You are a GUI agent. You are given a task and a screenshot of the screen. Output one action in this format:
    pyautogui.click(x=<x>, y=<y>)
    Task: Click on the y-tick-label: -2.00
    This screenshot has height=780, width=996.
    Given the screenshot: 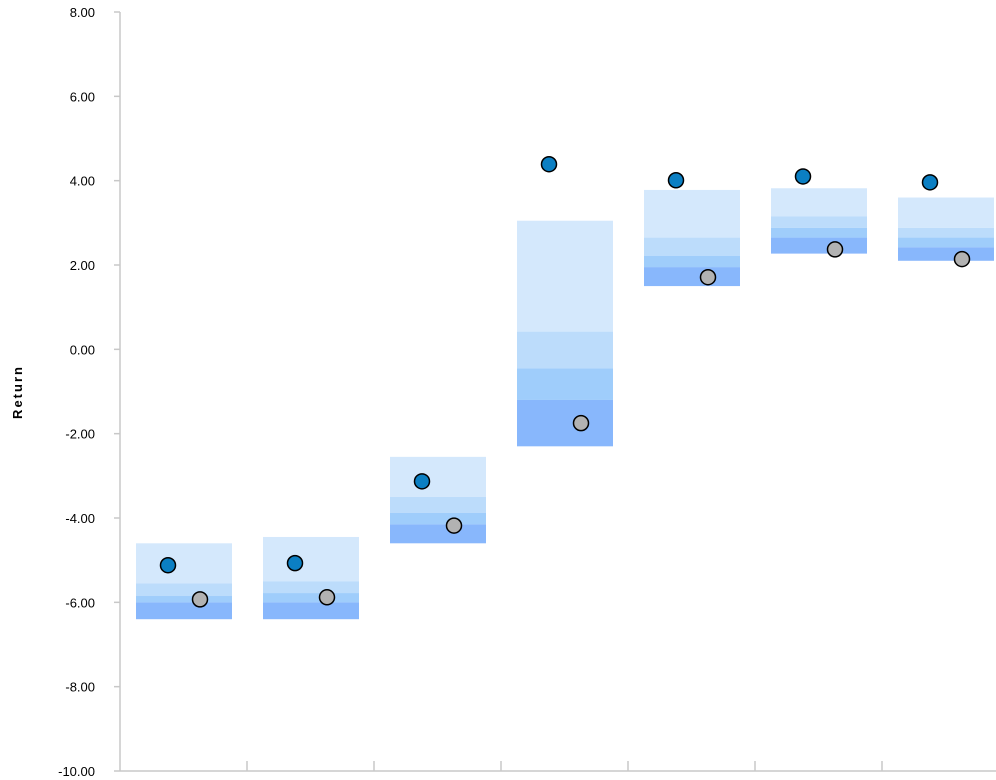 What is the action you would take?
    pyautogui.click(x=80, y=434)
    